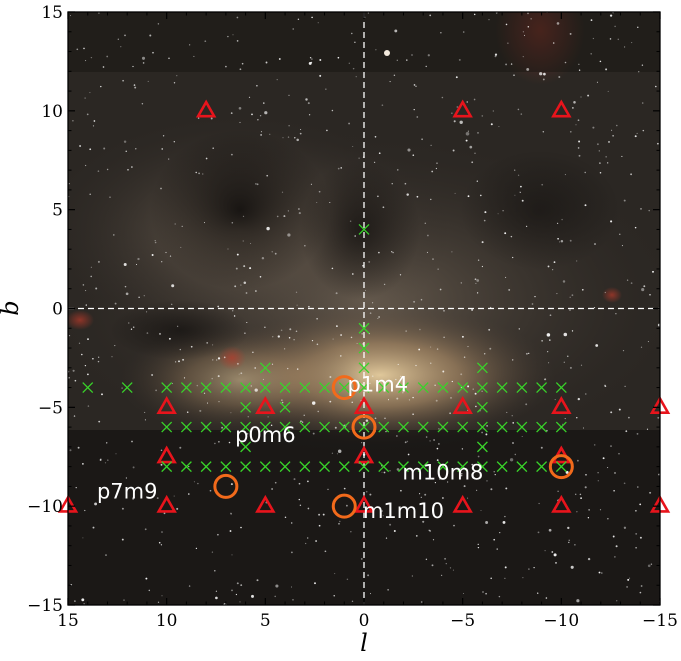 The height and width of the screenshot is (661, 681). What do you see at coordinates (344, 388) in the screenshot?
I see `circle-marker` at bounding box center [344, 388].